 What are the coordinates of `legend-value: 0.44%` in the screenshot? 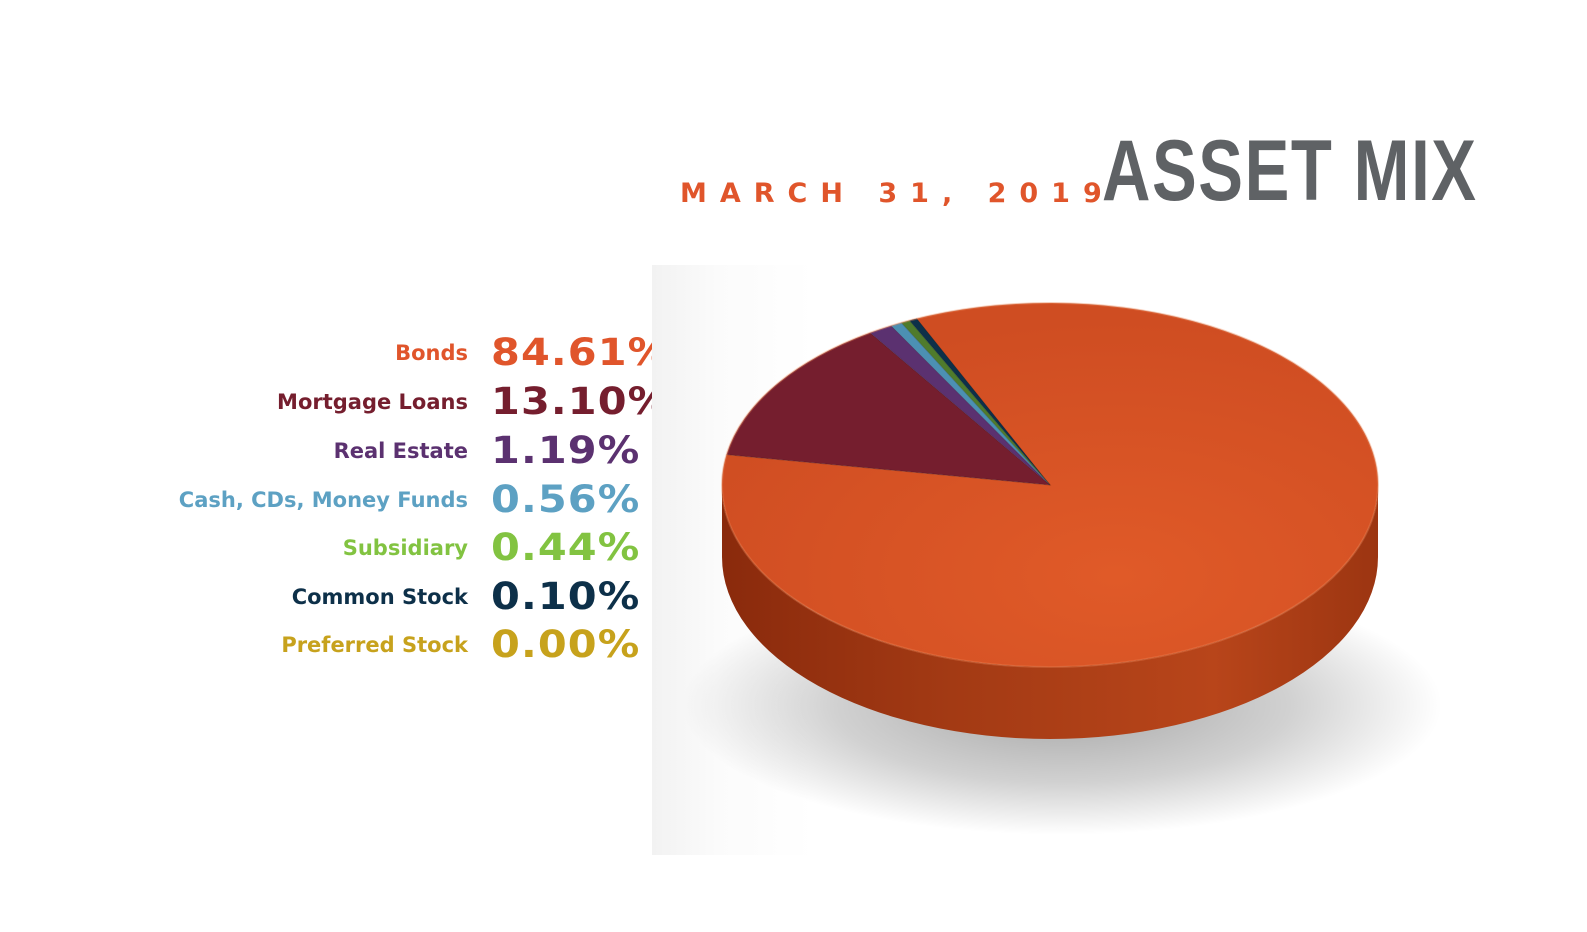 It's located at (566, 547).